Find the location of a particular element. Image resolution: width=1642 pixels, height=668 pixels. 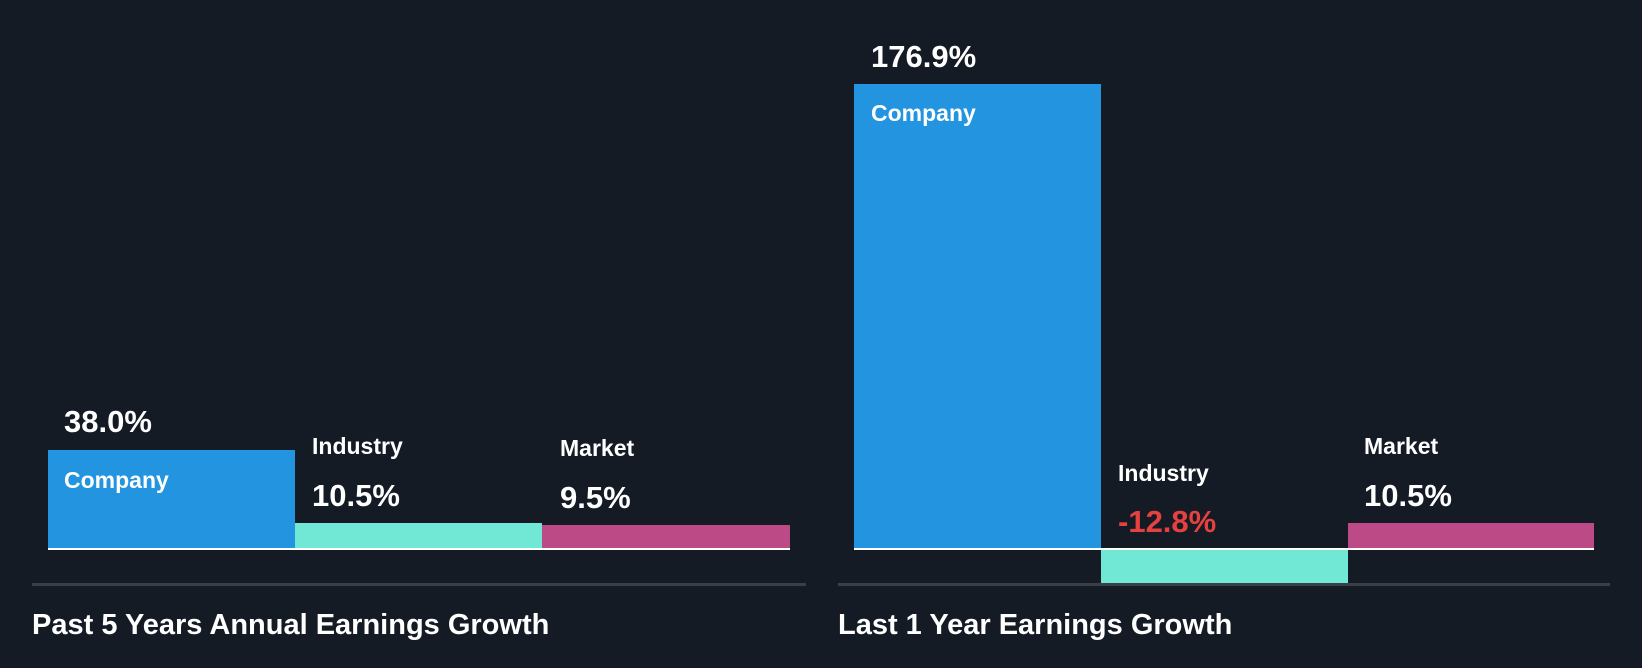

value-company-1y: 176.9% is located at coordinates (924, 56).